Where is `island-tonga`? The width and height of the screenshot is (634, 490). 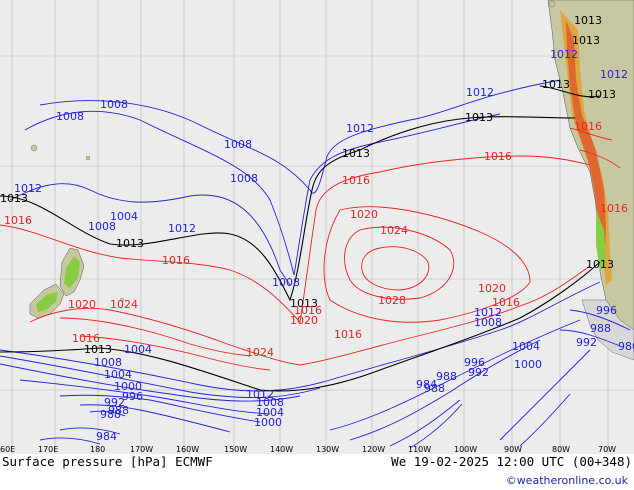
island-tonga is located at coordinates (88, 158).